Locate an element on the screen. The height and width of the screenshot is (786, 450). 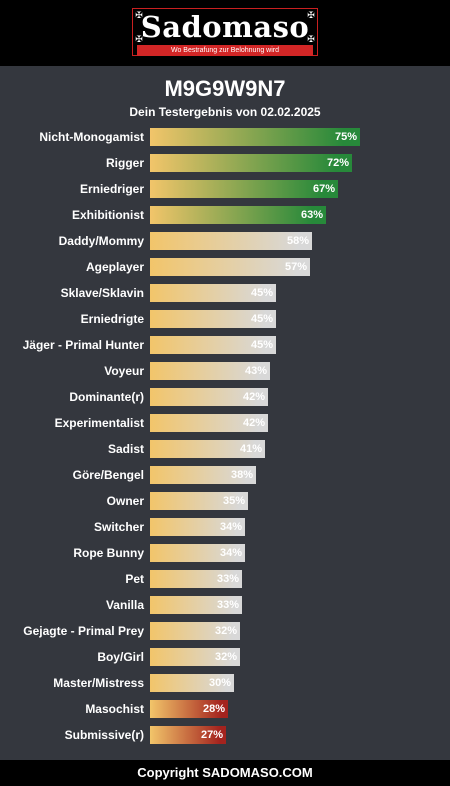
bar-row: Master/Mistress 30% is located at coordinates (225, 683).